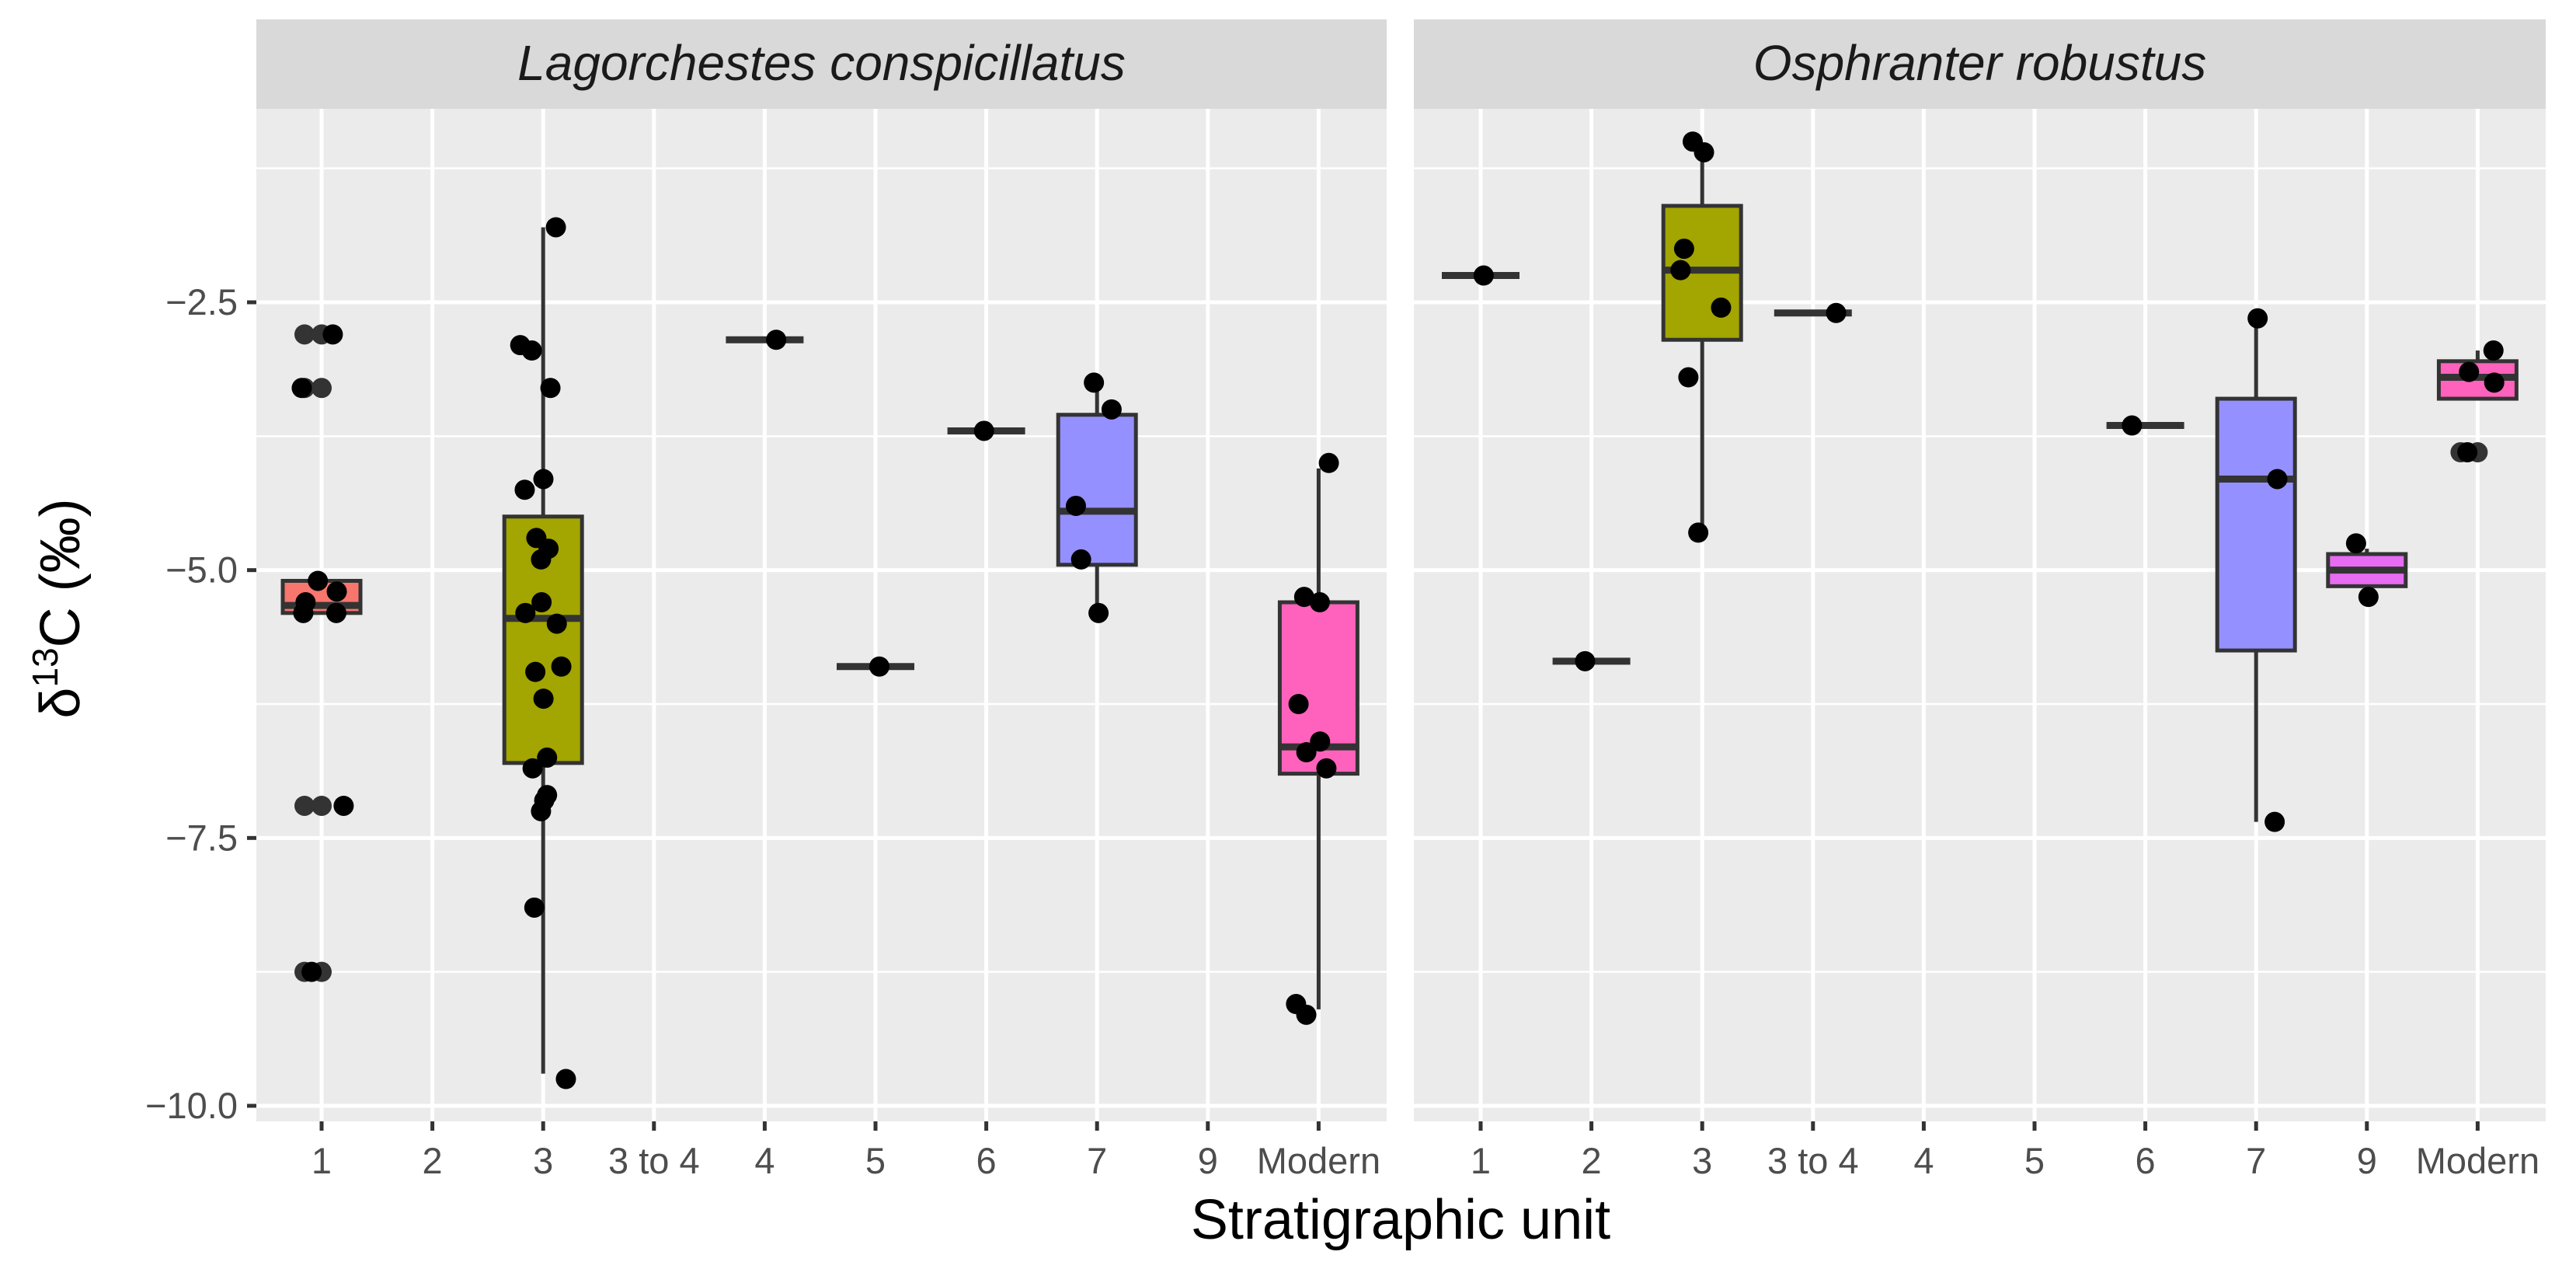  I want to click on y-tick-label: −10.0, so click(191, 1105).